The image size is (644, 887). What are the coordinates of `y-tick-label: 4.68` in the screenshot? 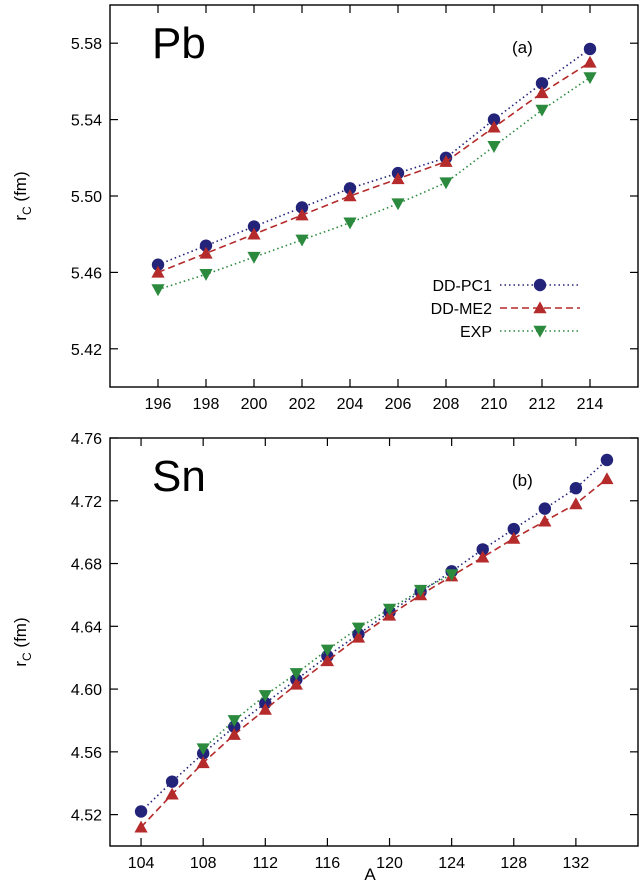 It's located at (86, 565).